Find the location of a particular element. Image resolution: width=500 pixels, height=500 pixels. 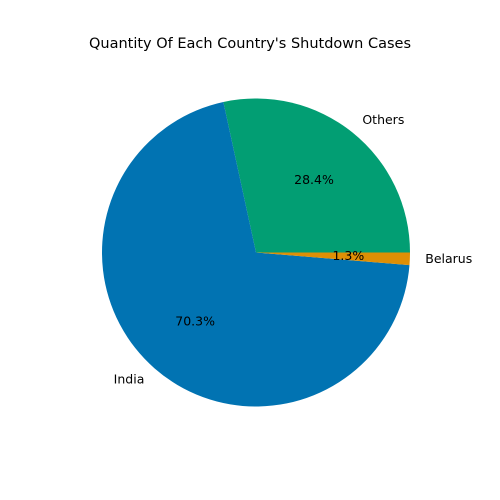

pie-slice-belarus is located at coordinates (333, 259).